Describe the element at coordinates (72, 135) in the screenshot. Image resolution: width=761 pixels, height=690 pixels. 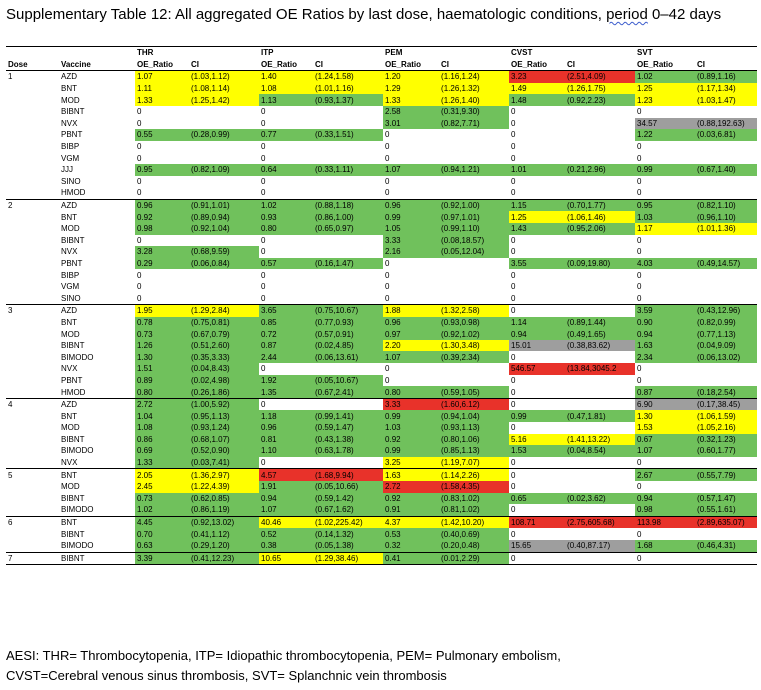
I see `cell-vaccine: PBNT` at that location.